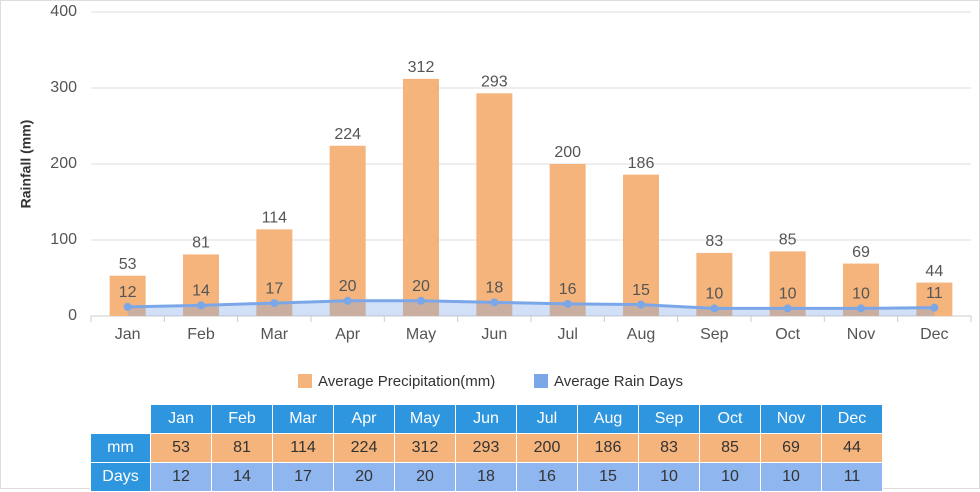 This screenshot has width=980, height=492. I want to click on point-value-label: 11, so click(934, 293).